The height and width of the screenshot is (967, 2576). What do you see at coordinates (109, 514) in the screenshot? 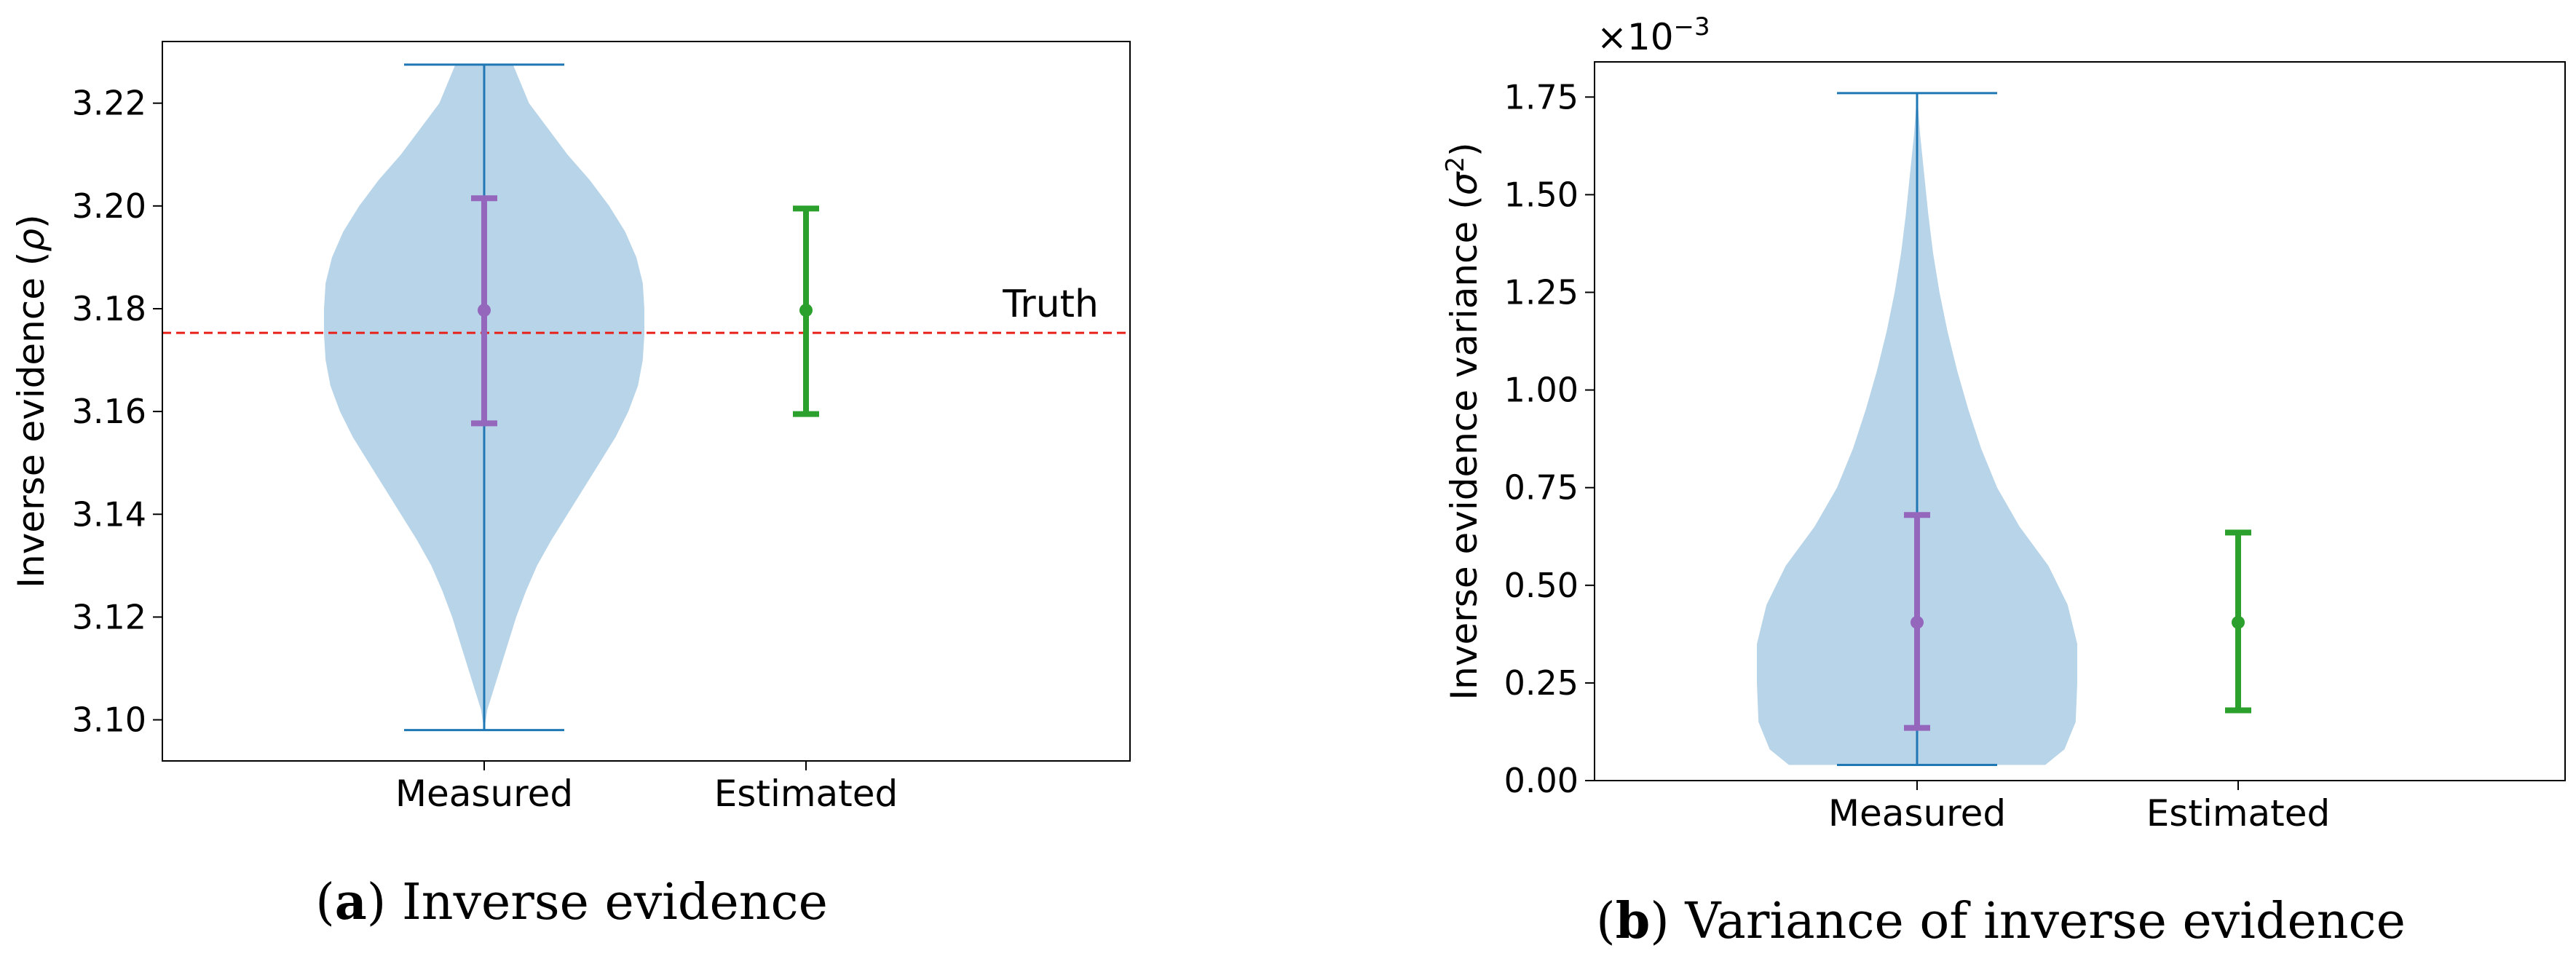
I see `y-tick-label: 3.14` at bounding box center [109, 514].